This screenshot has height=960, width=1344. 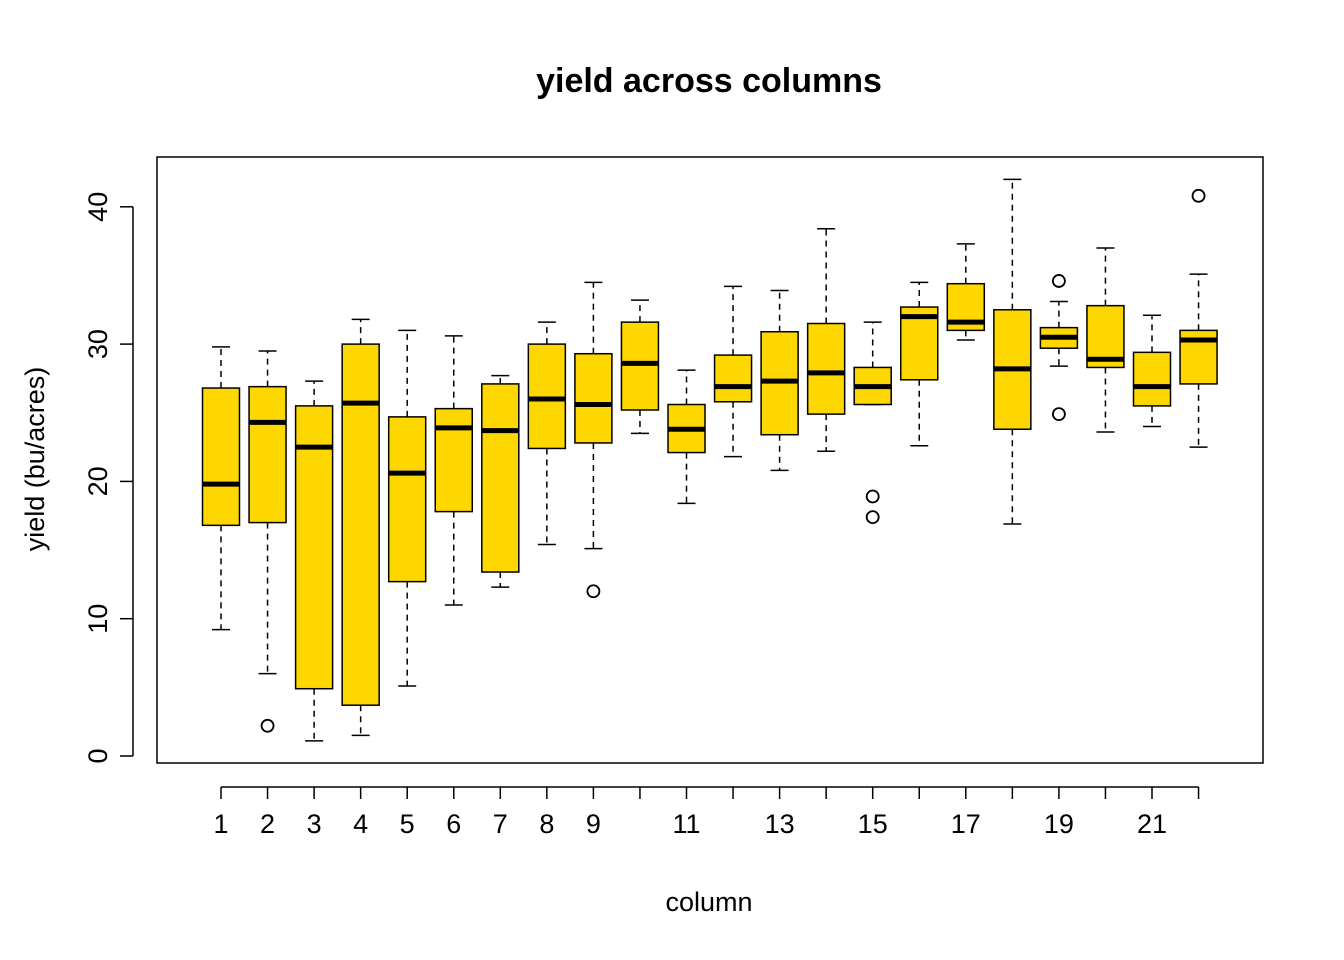 What do you see at coordinates (267, 824) in the screenshot?
I see `x-tick-label: 2` at bounding box center [267, 824].